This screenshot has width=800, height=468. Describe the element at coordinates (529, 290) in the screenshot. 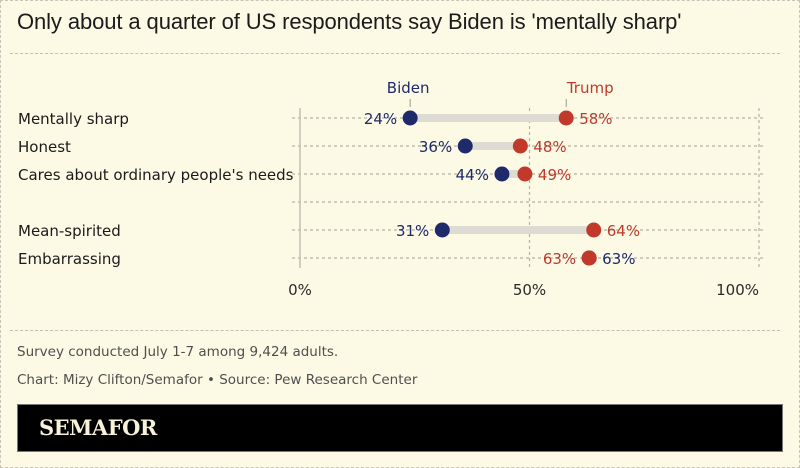

I see `x-tick-label: 50%` at that location.